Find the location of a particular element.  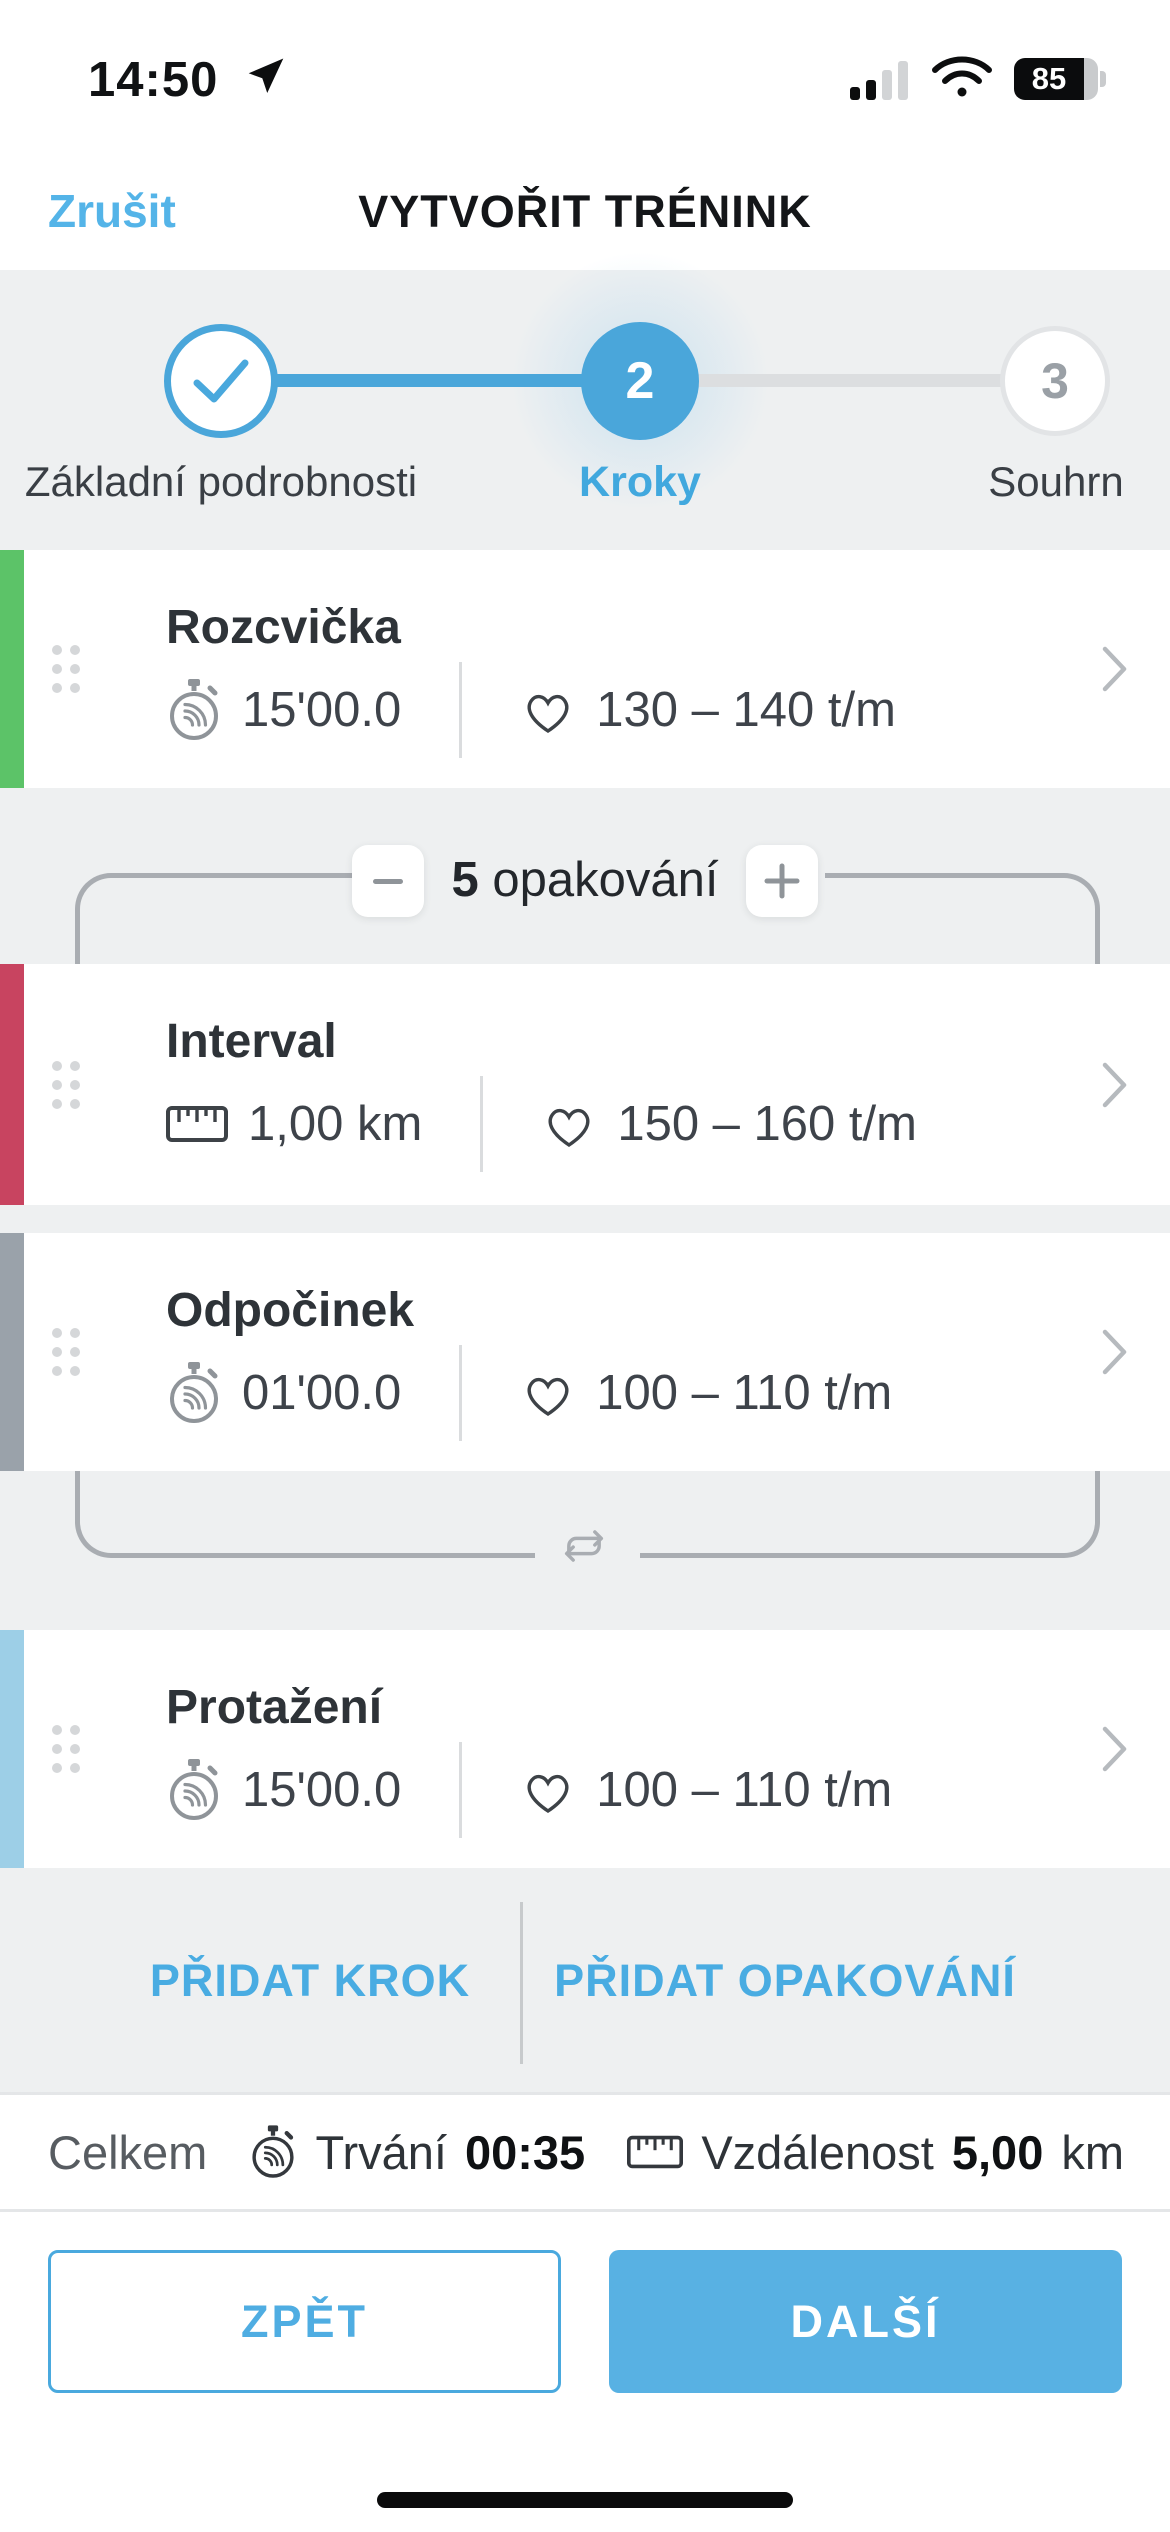

stepper-label-summary: Souhrn is located at coordinates (1056, 481).